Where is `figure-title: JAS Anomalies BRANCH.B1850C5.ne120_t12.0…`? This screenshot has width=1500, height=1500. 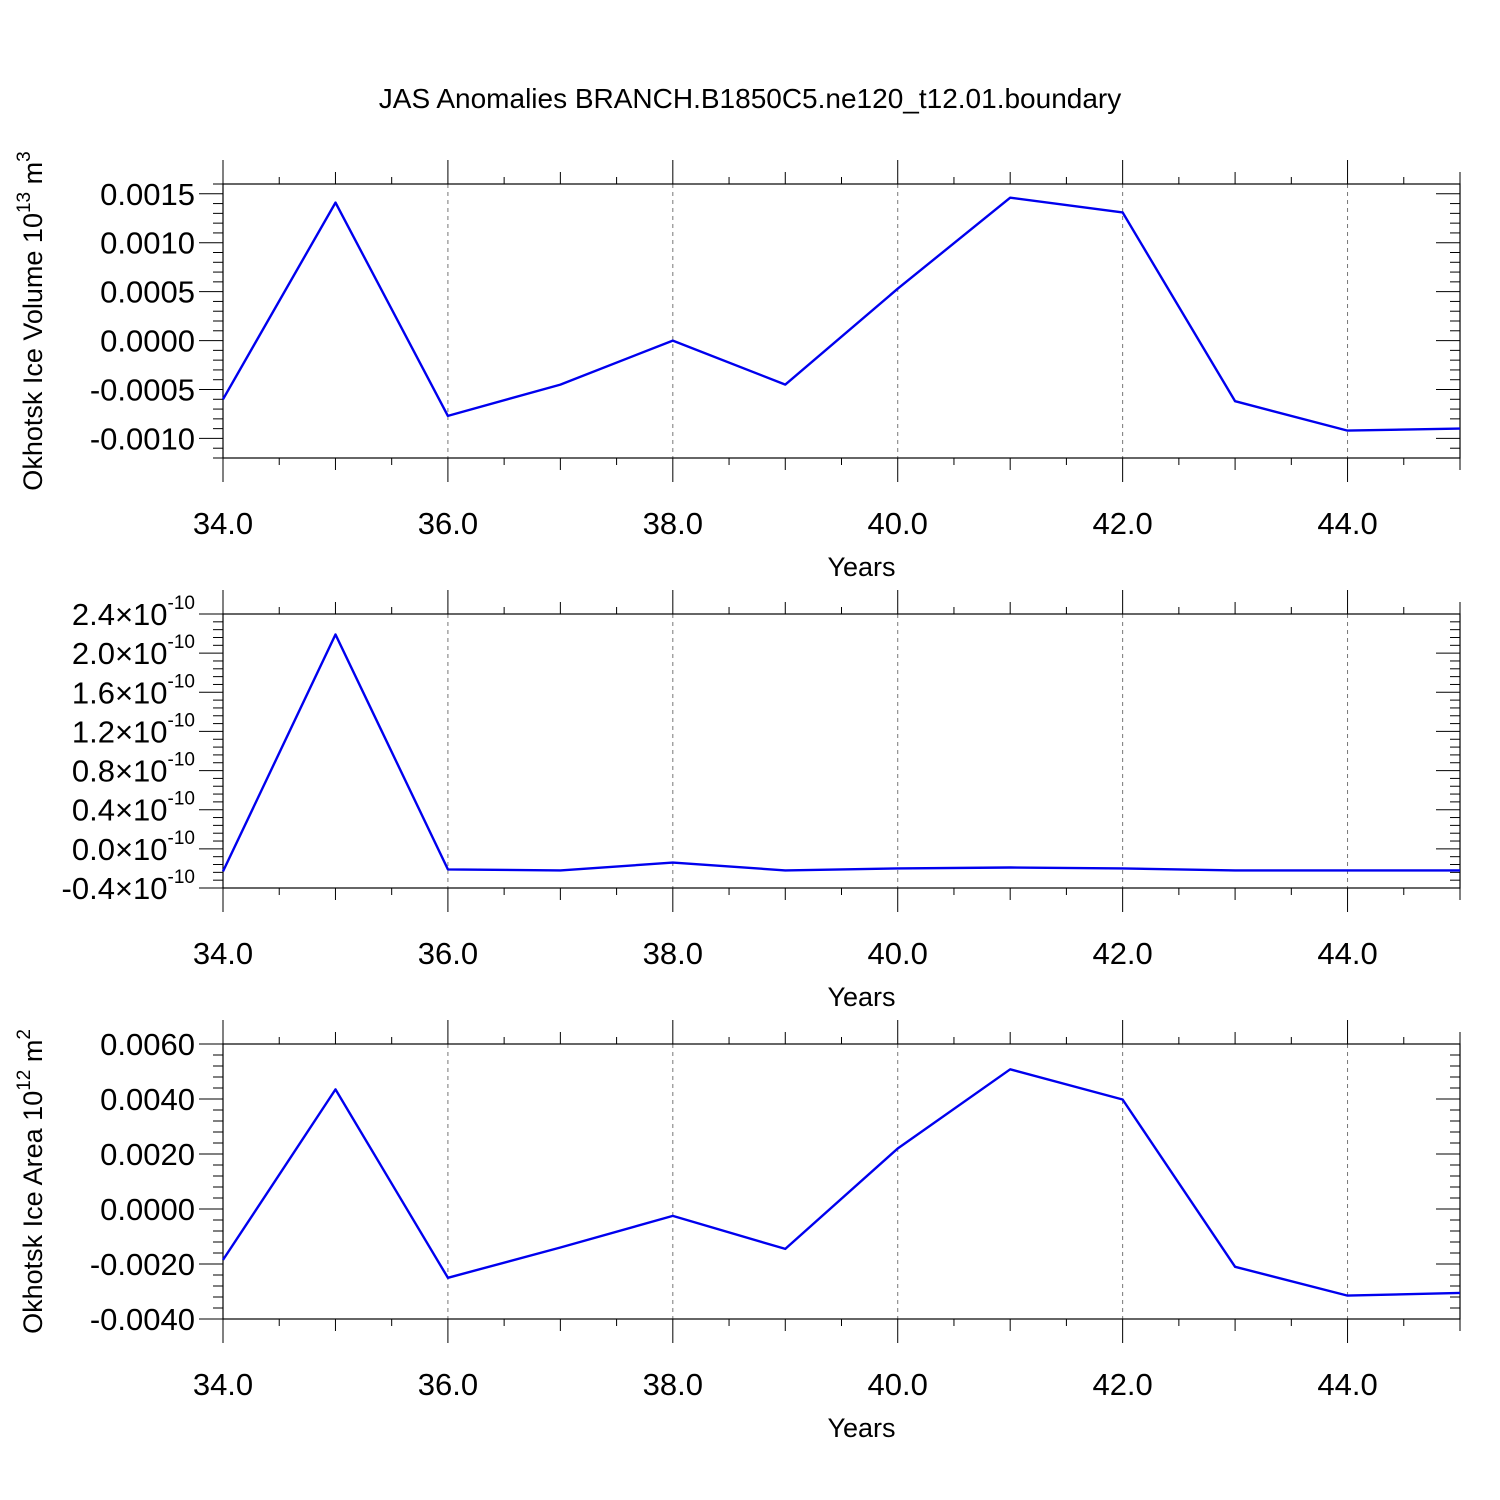 figure-title: JAS Anomalies BRANCH.B1850C5.ne120_t12.0… is located at coordinates (750, 98).